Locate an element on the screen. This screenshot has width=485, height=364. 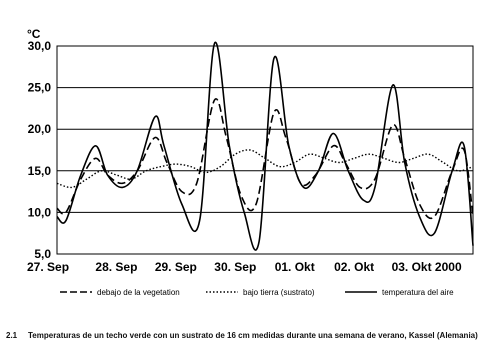
y-tick-label: 30,0 is located at coordinates (40, 46).